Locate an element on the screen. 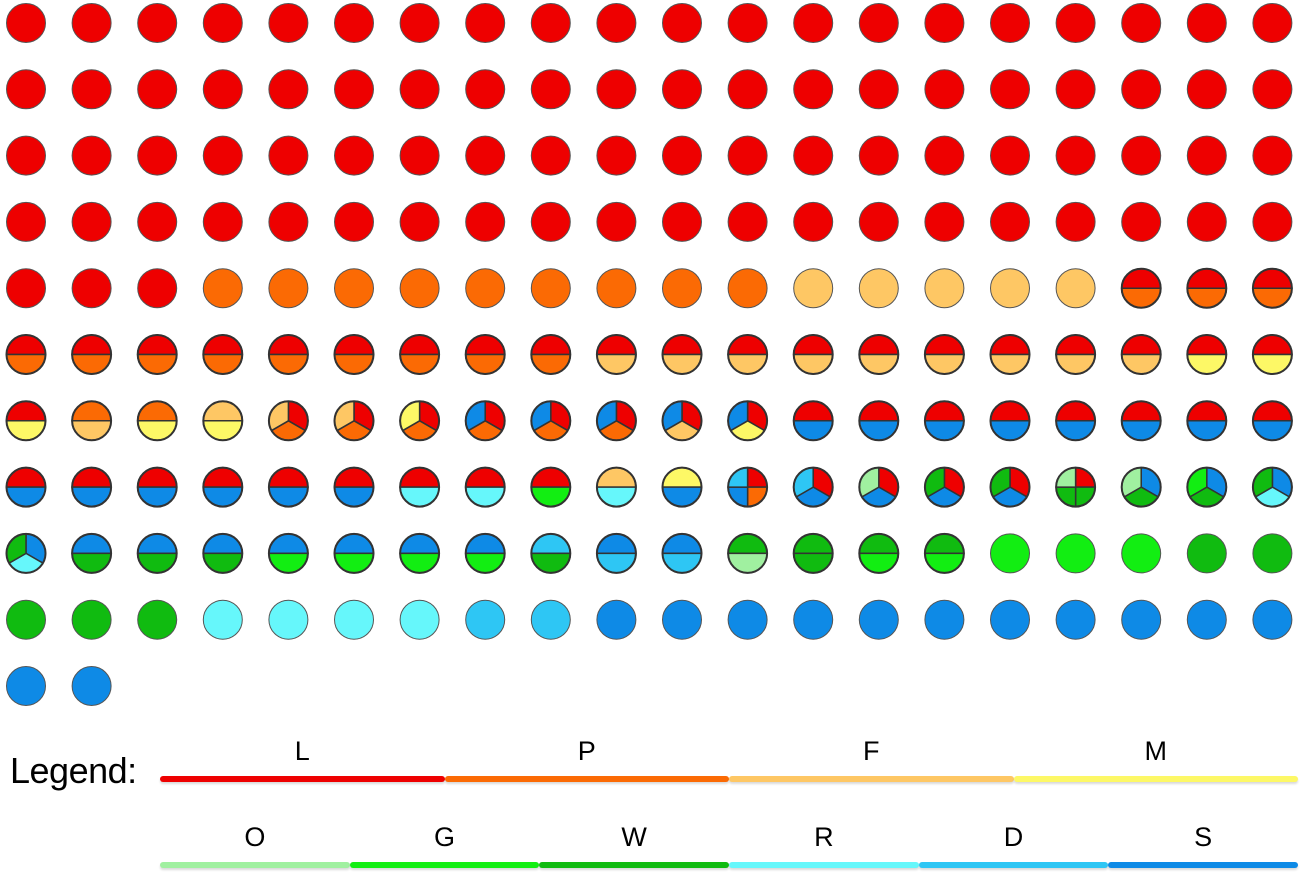  dot-r3-c16 is located at coordinates (1010, 155).